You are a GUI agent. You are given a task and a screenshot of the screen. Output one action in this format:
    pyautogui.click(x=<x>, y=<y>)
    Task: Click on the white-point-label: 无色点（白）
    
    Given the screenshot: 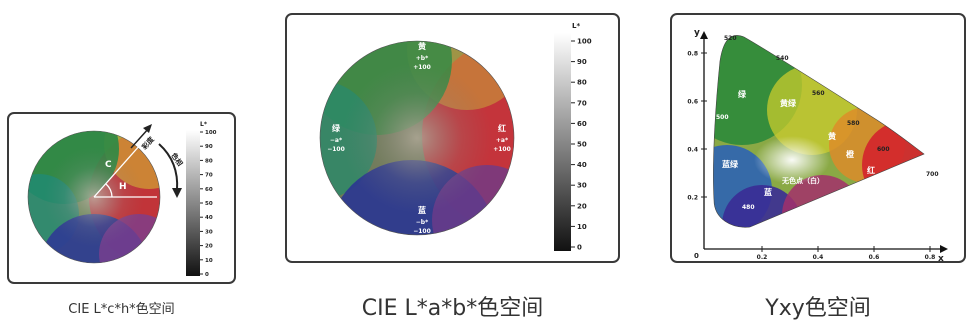 What is the action you would take?
    pyautogui.click(x=802, y=180)
    